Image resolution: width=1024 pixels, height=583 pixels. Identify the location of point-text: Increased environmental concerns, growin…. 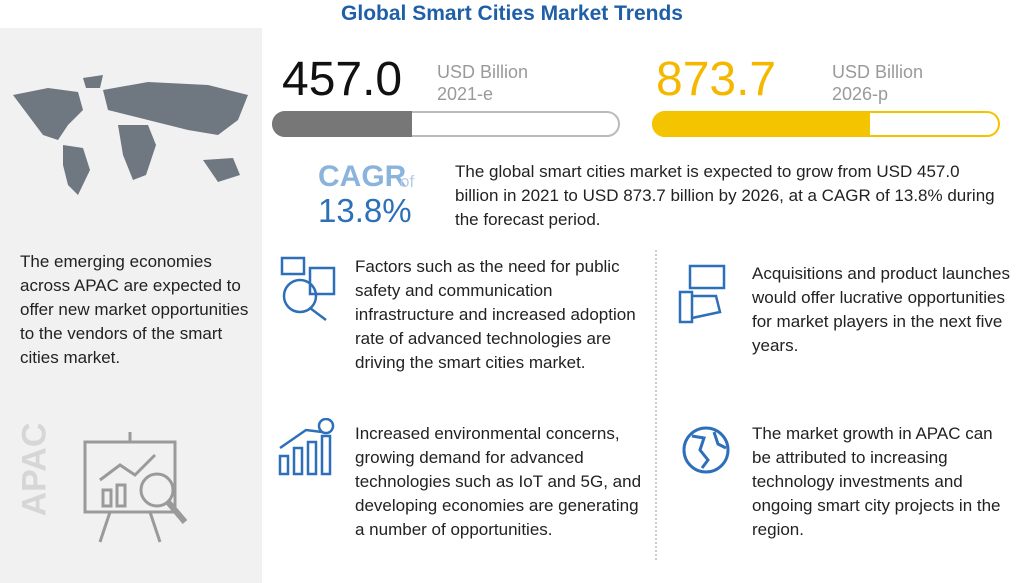
(498, 481).